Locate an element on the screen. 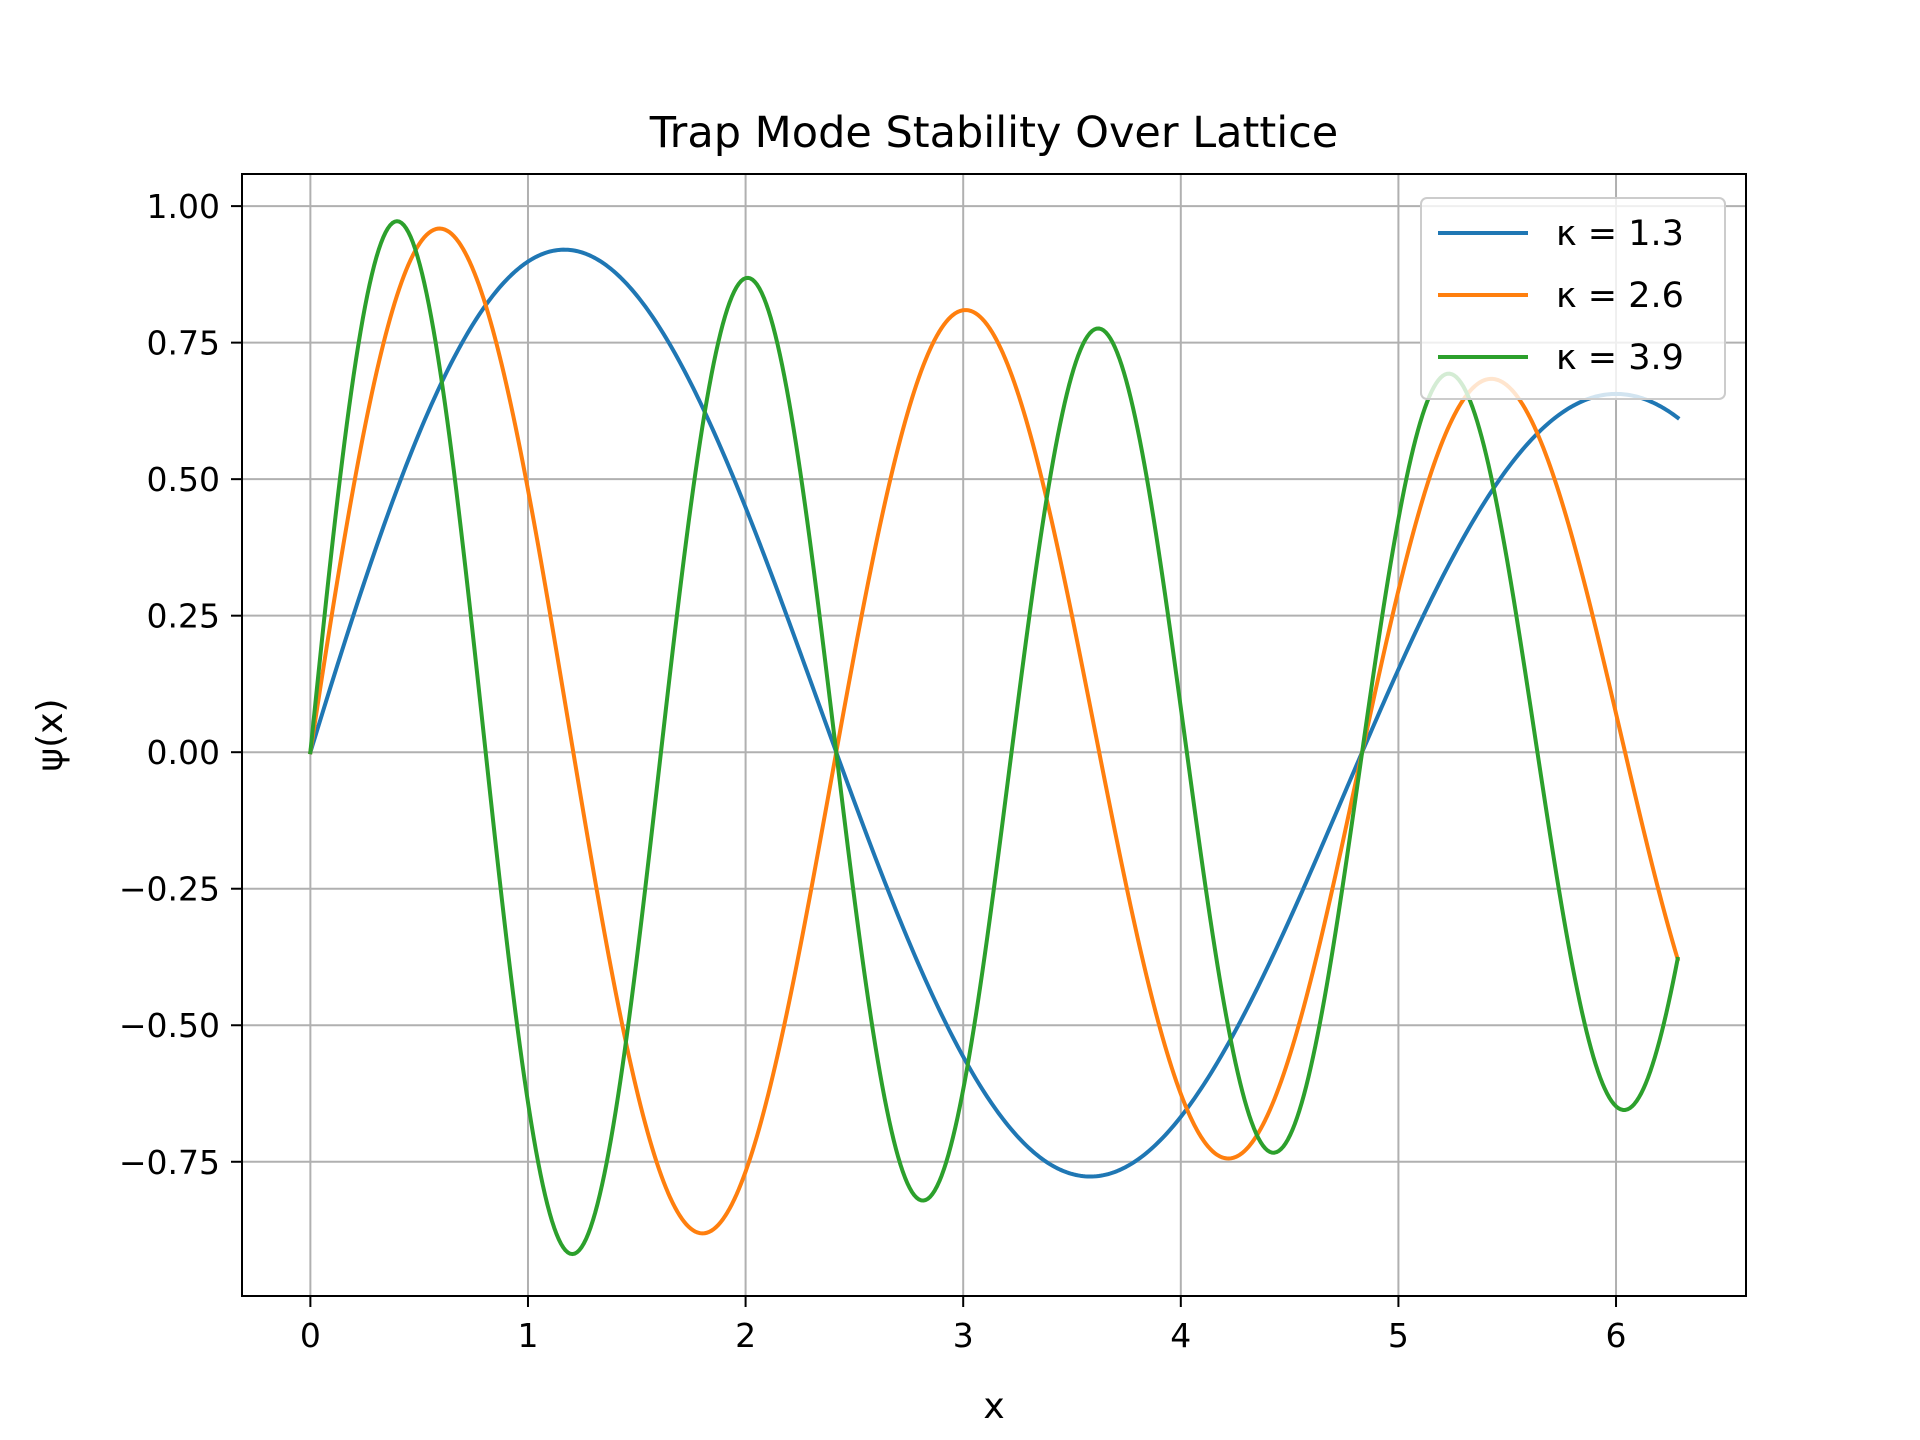  x-tick-label: 6 is located at coordinates (1616, 1335).